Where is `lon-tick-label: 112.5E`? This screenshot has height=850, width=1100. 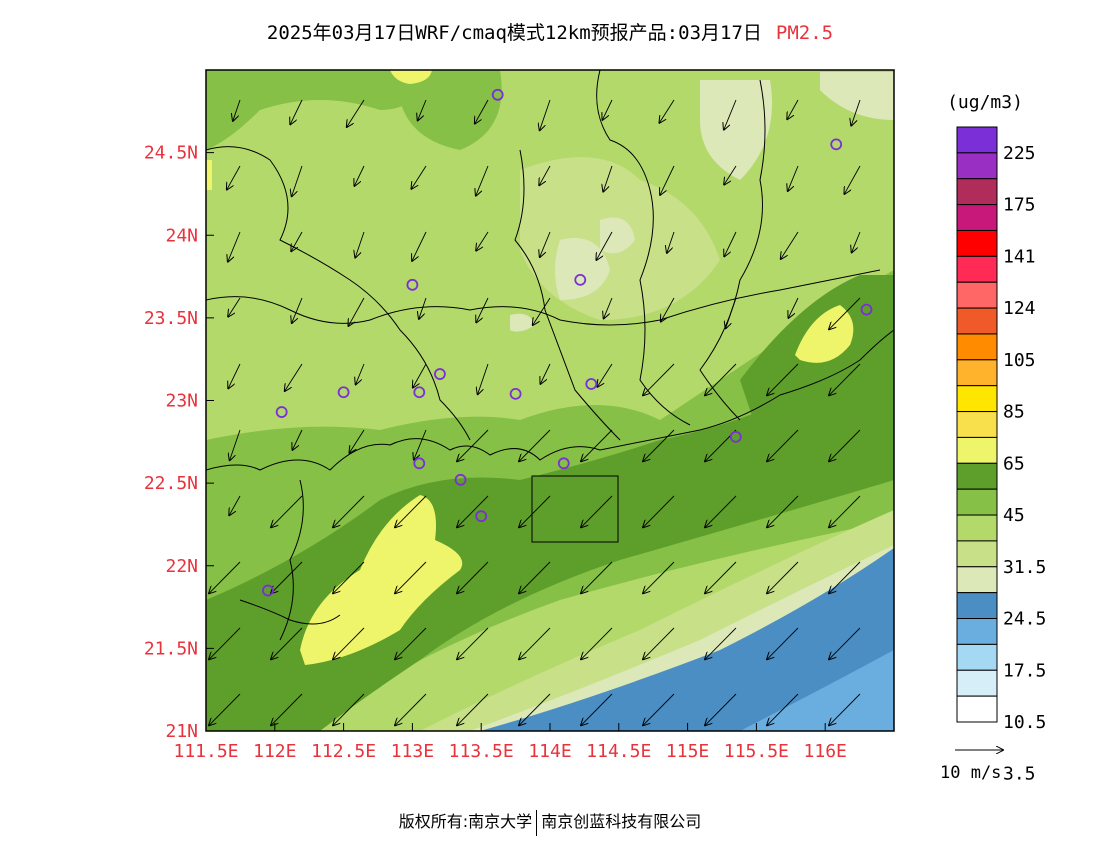 lon-tick-label: 112.5E is located at coordinates (343, 751).